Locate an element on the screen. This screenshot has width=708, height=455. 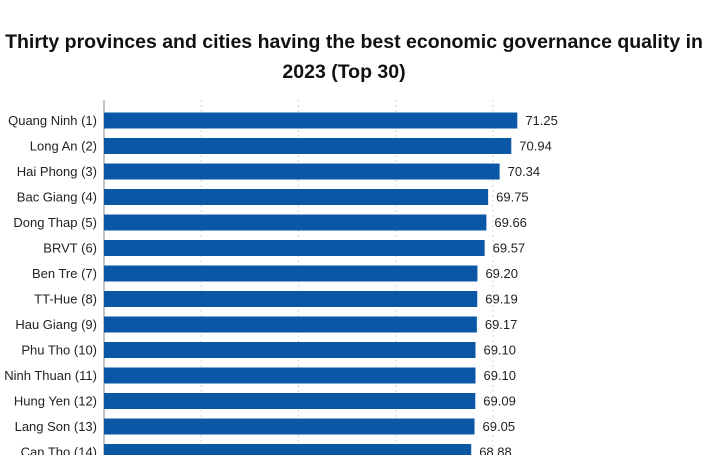
category-label: Hung Yen (12) is located at coordinates (55, 401).